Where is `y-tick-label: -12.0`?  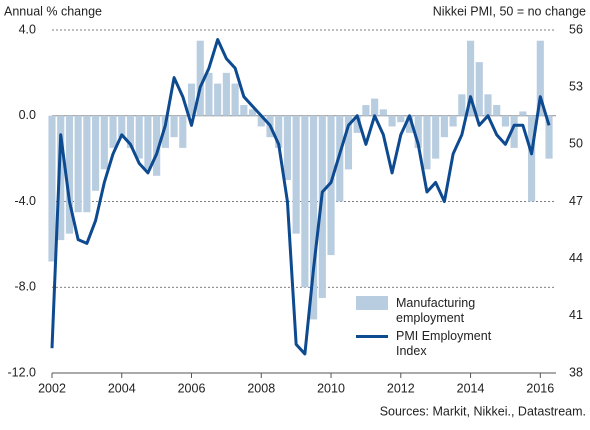
y-tick-label: -12.0 is located at coordinates (22, 372).